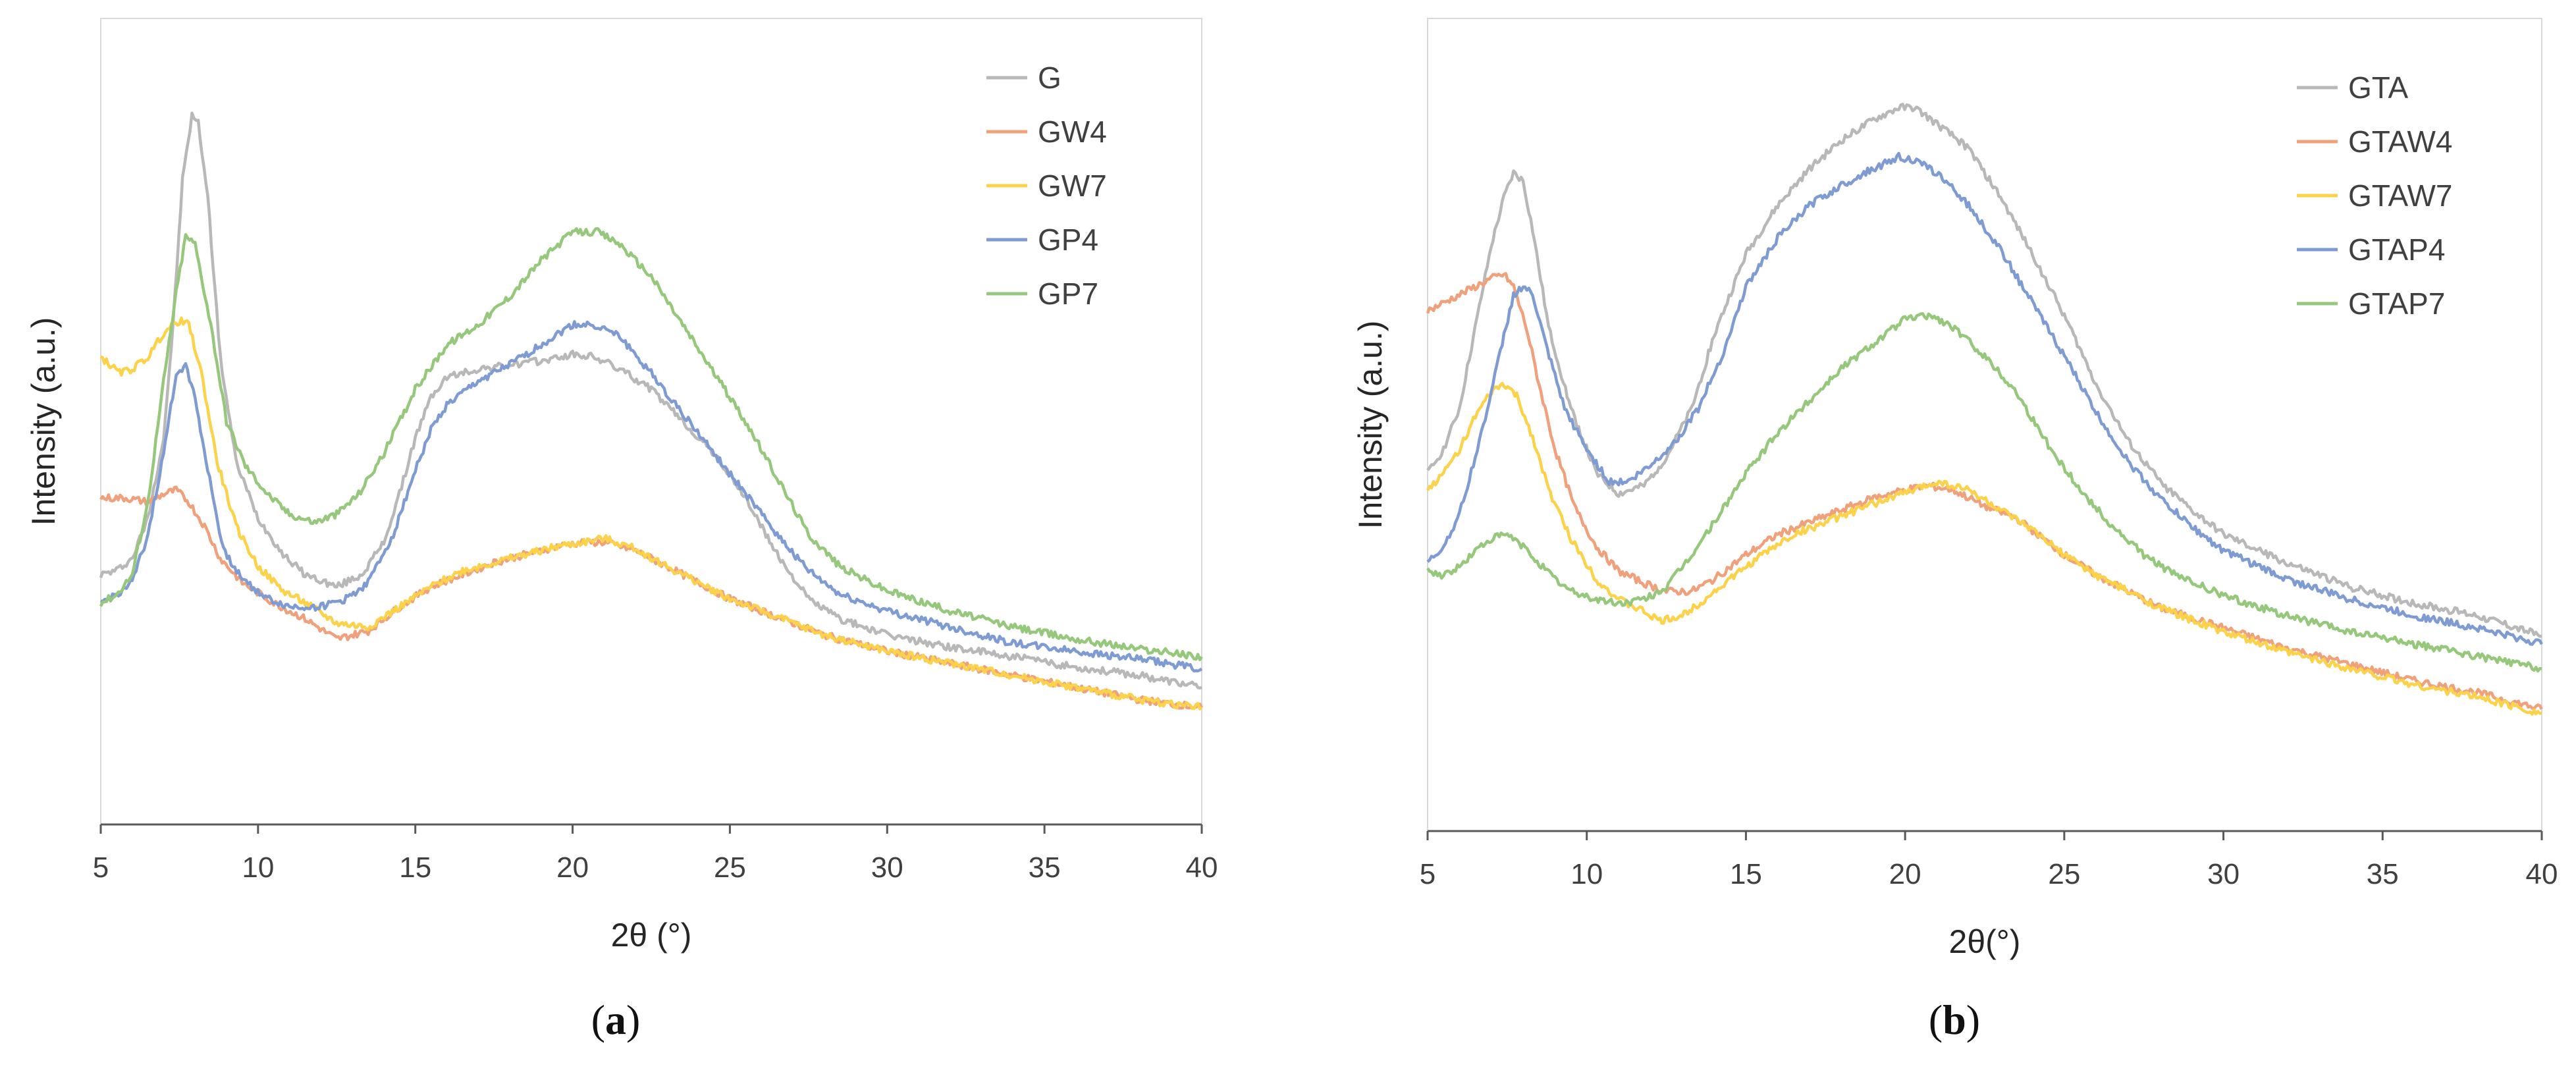 The image size is (2576, 1078). I want to click on panel-letter-a: a, so click(615, 1019).